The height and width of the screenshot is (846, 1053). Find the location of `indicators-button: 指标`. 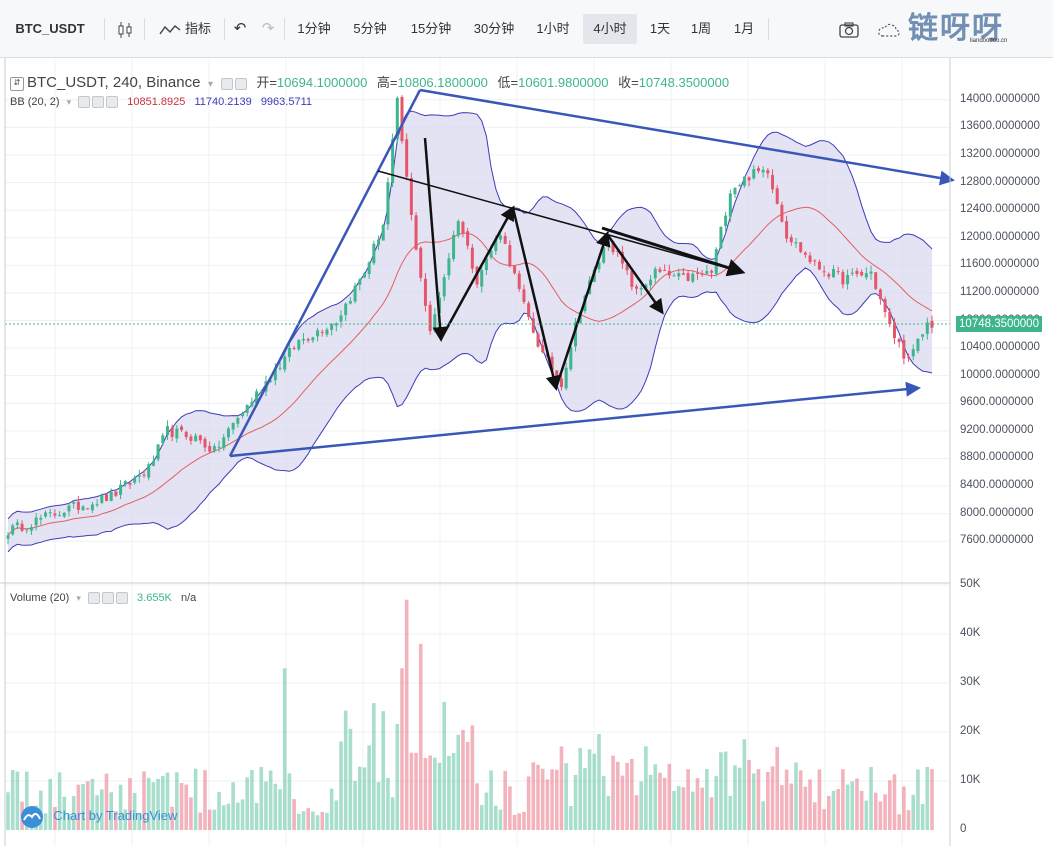

indicators-button: 指标 is located at coordinates (185, 29).